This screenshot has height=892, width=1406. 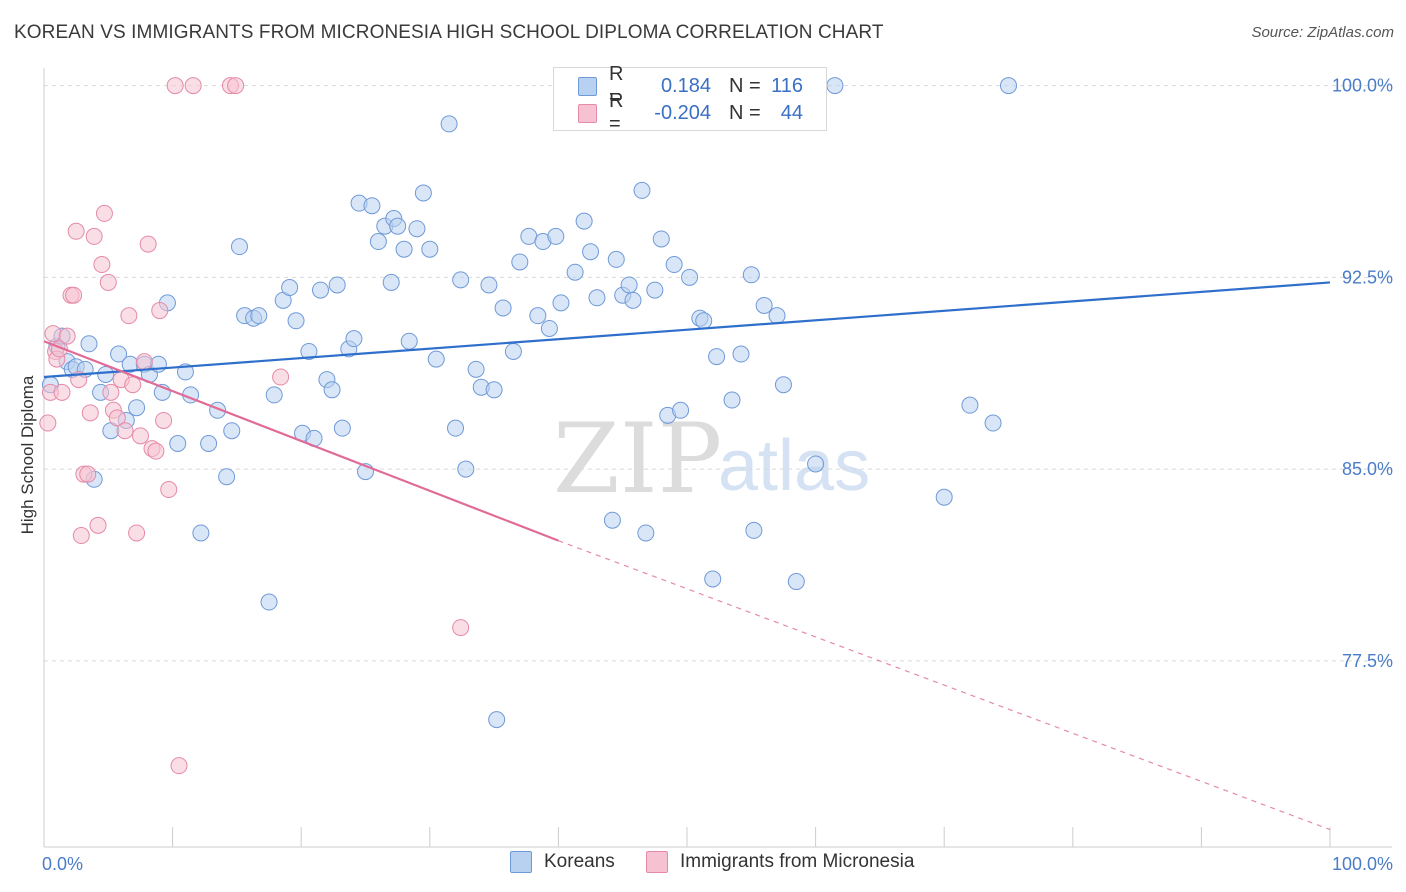 I want to click on series-legend: Koreans Immigrants from Micronesia, so click(x=703, y=864).